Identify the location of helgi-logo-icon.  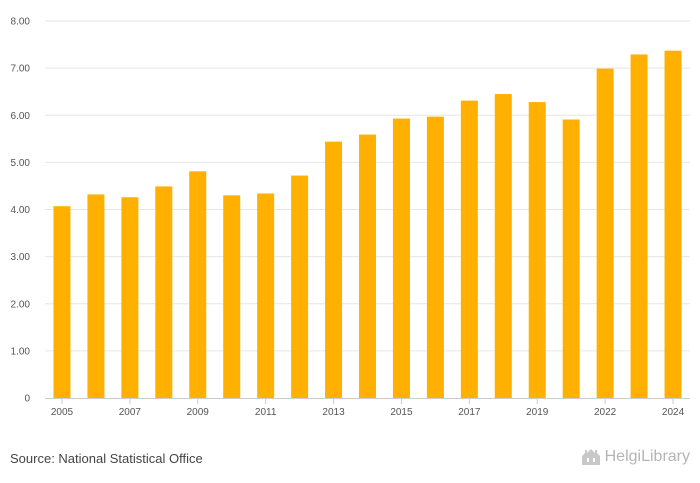
(590, 457).